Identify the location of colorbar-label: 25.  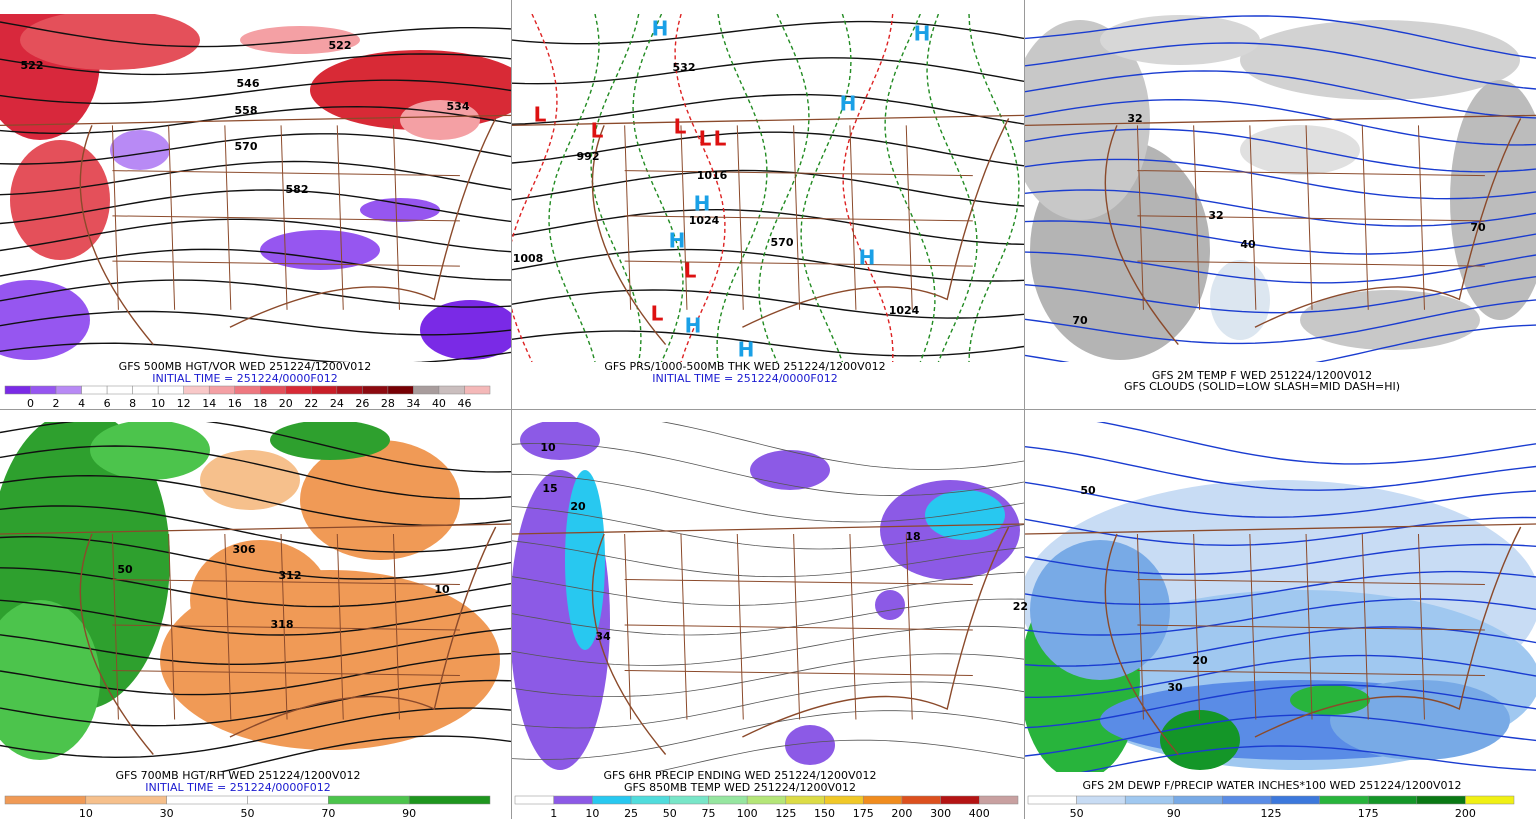
(631, 813).